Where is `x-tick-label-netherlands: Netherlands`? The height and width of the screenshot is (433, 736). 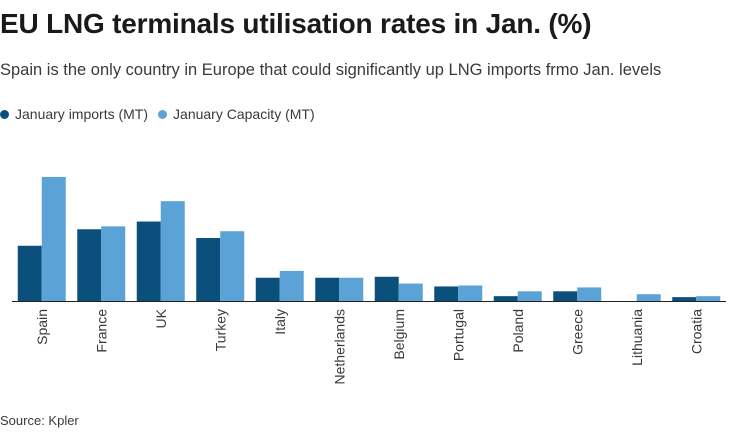
x-tick-label-netherlands: Netherlands is located at coordinates (339, 347).